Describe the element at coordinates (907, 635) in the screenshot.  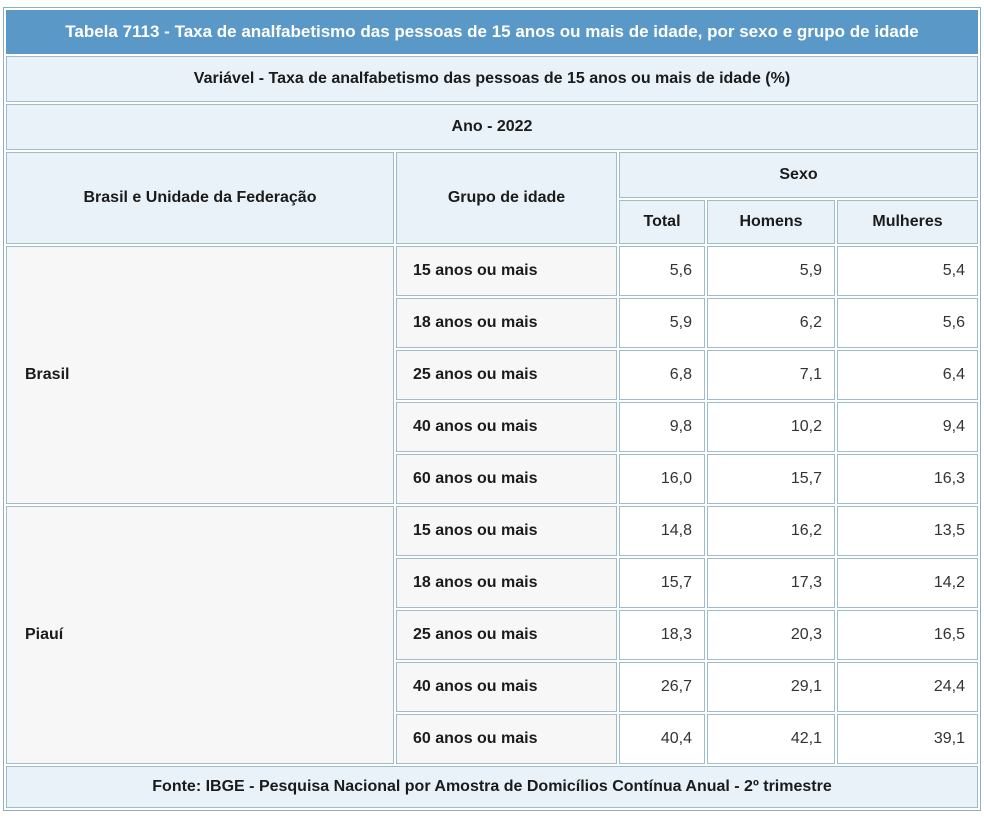
I see `value-women: 16,5` at that location.